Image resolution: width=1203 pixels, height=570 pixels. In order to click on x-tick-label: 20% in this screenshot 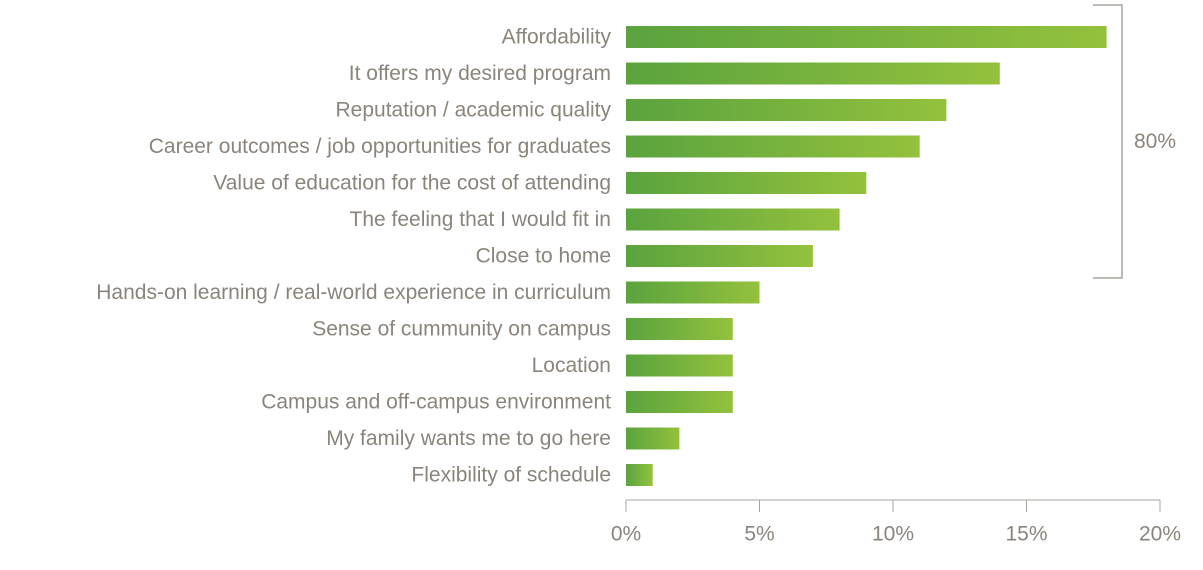, I will do `click(1160, 534)`.